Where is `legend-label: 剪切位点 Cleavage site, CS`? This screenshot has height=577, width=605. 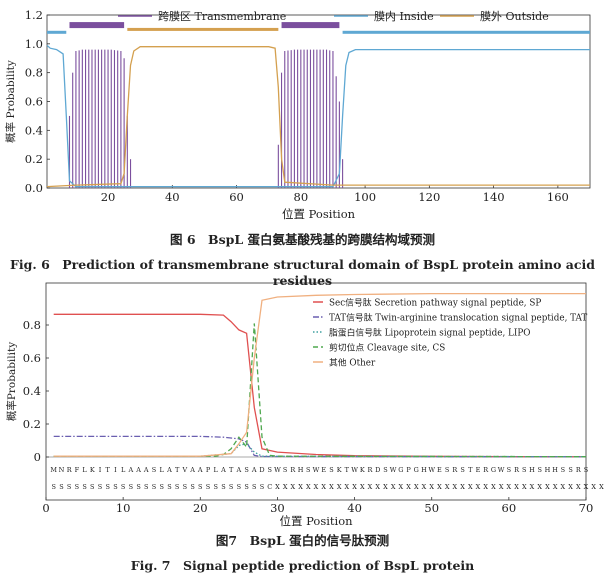
legend-label: 剪切位点 Cleavage site, CS is located at coordinates (387, 348).